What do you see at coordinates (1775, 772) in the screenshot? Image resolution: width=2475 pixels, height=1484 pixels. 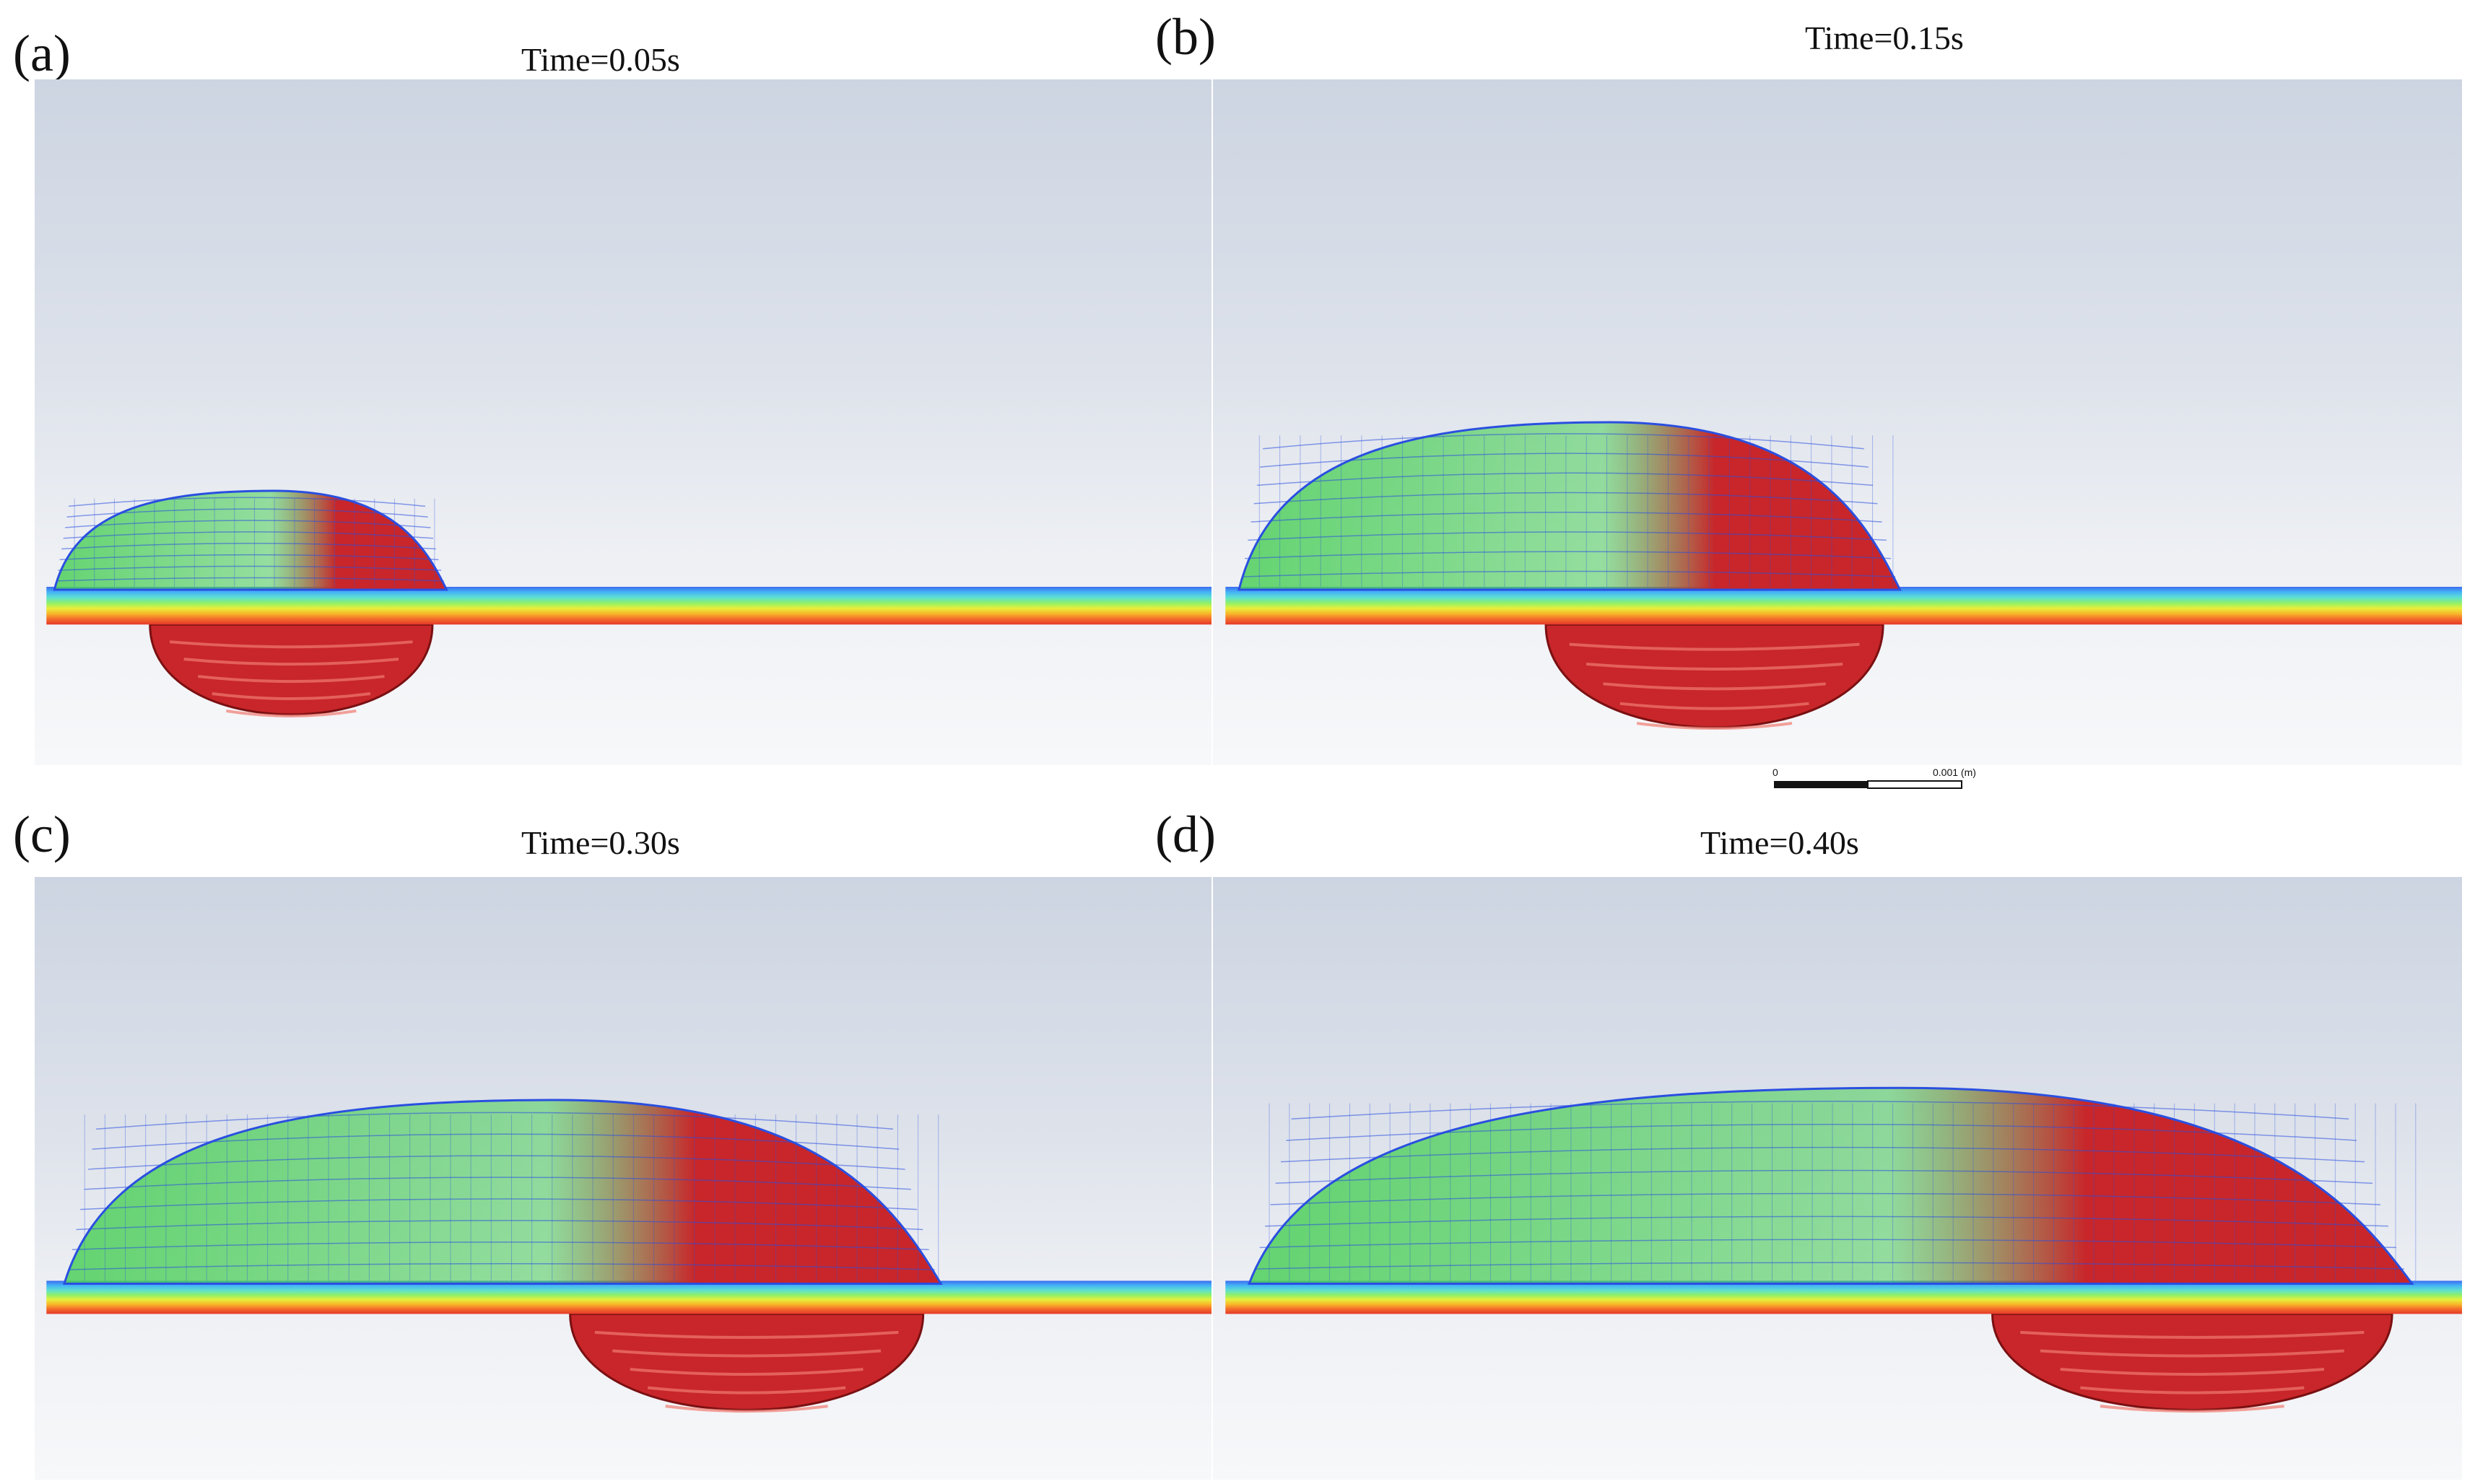 I see `scale-start-label: 0` at bounding box center [1775, 772].